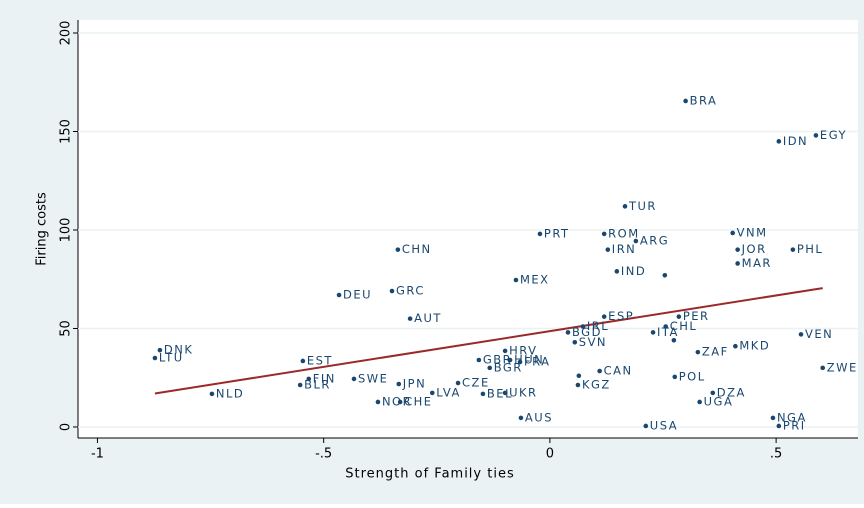  I want to click on y-tick-label: 100, so click(66, 230).